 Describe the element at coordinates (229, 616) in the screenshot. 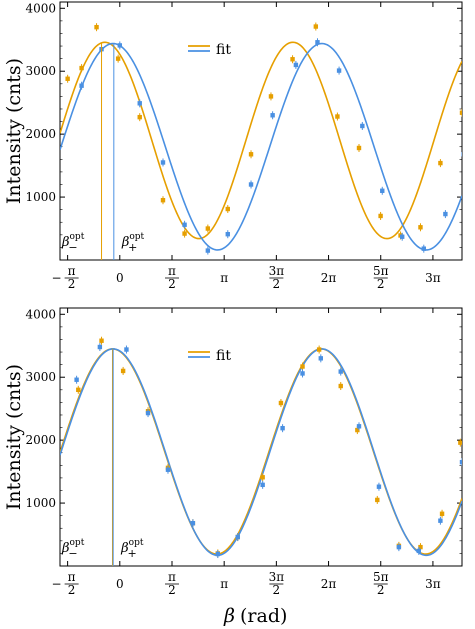

I see `x-axis-label-symbol: β` at that location.